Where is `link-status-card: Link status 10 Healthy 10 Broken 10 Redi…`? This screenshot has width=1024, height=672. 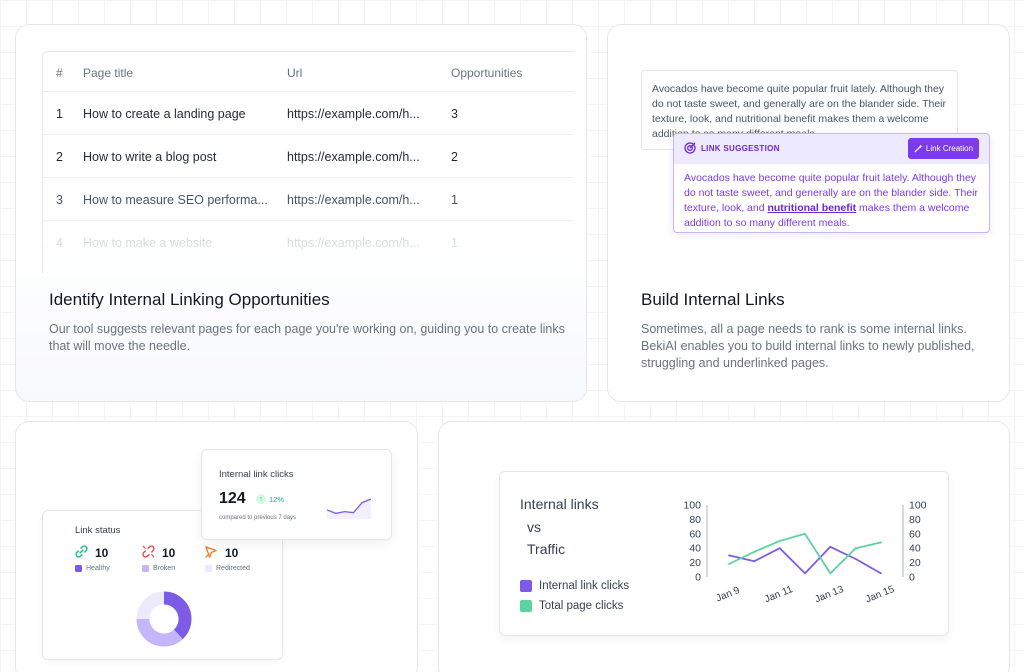
link-status-card: Link status 10 Healthy 10 Broken 10 Redi… is located at coordinates (216, 546).